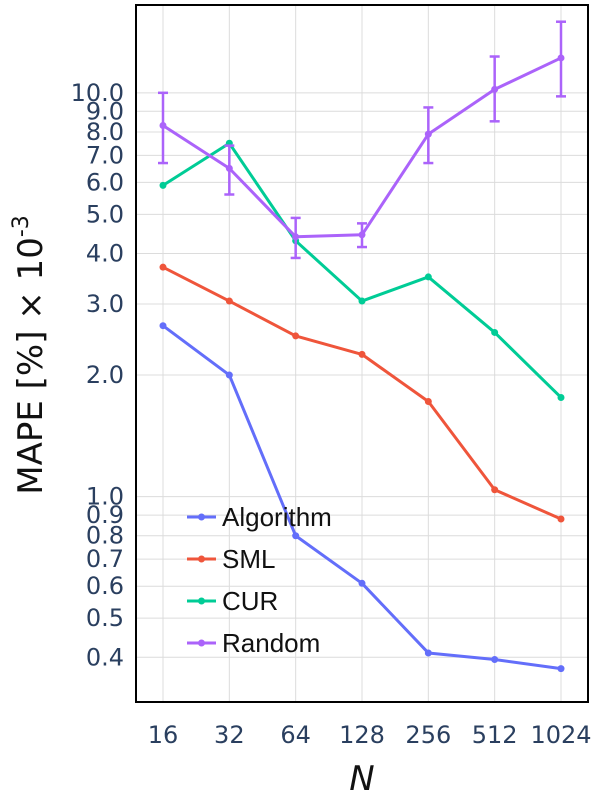 The height and width of the screenshot is (800, 600). Describe the element at coordinates (105, 182) in the screenshot. I see `y-tick-label: 6.0` at that location.